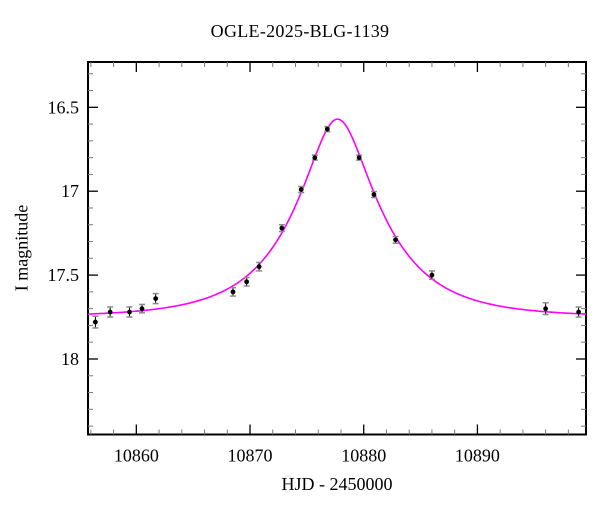 This screenshot has height=512, width=600. What do you see at coordinates (136, 456) in the screenshot?
I see `x-tick-label: 10860` at bounding box center [136, 456].